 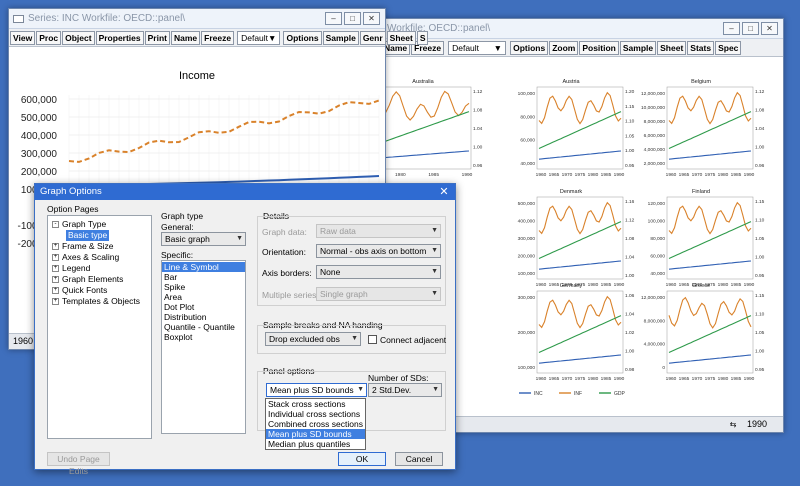 What do you see at coordinates (199, 327) in the screenshot?
I see `specific-item: Quantile - Quantile` at bounding box center [199, 327].